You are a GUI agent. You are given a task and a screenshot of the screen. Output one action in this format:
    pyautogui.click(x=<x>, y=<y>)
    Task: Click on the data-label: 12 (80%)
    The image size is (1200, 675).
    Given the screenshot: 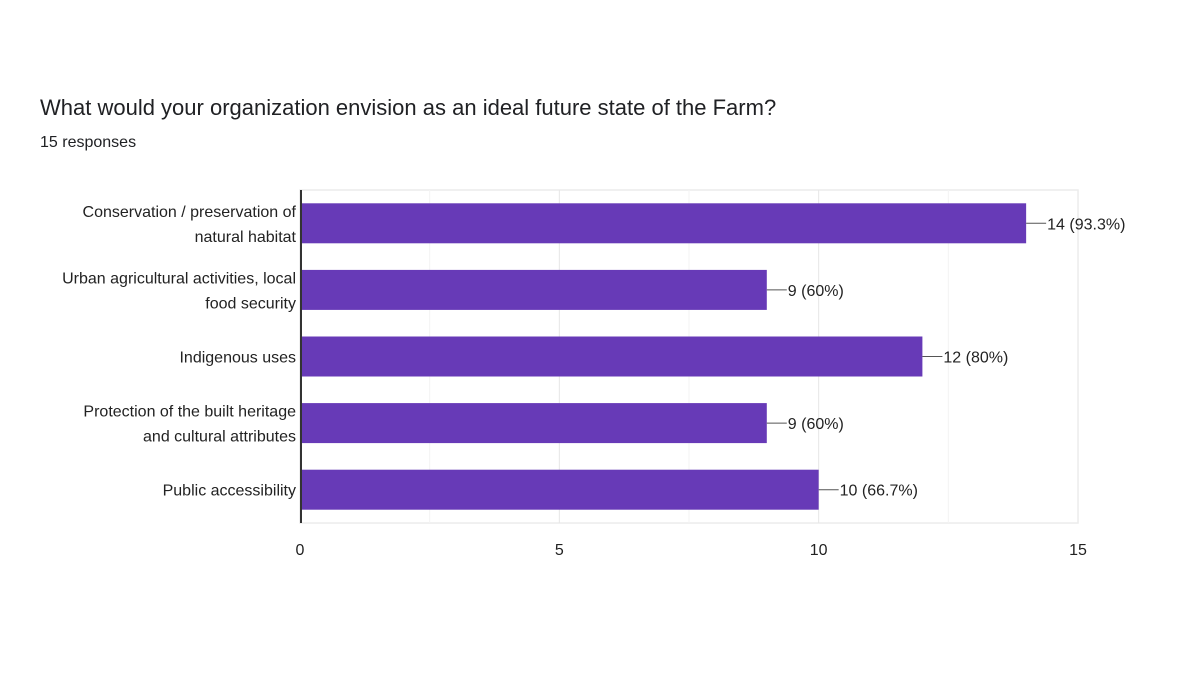 What is the action you would take?
    pyautogui.click(x=975, y=358)
    